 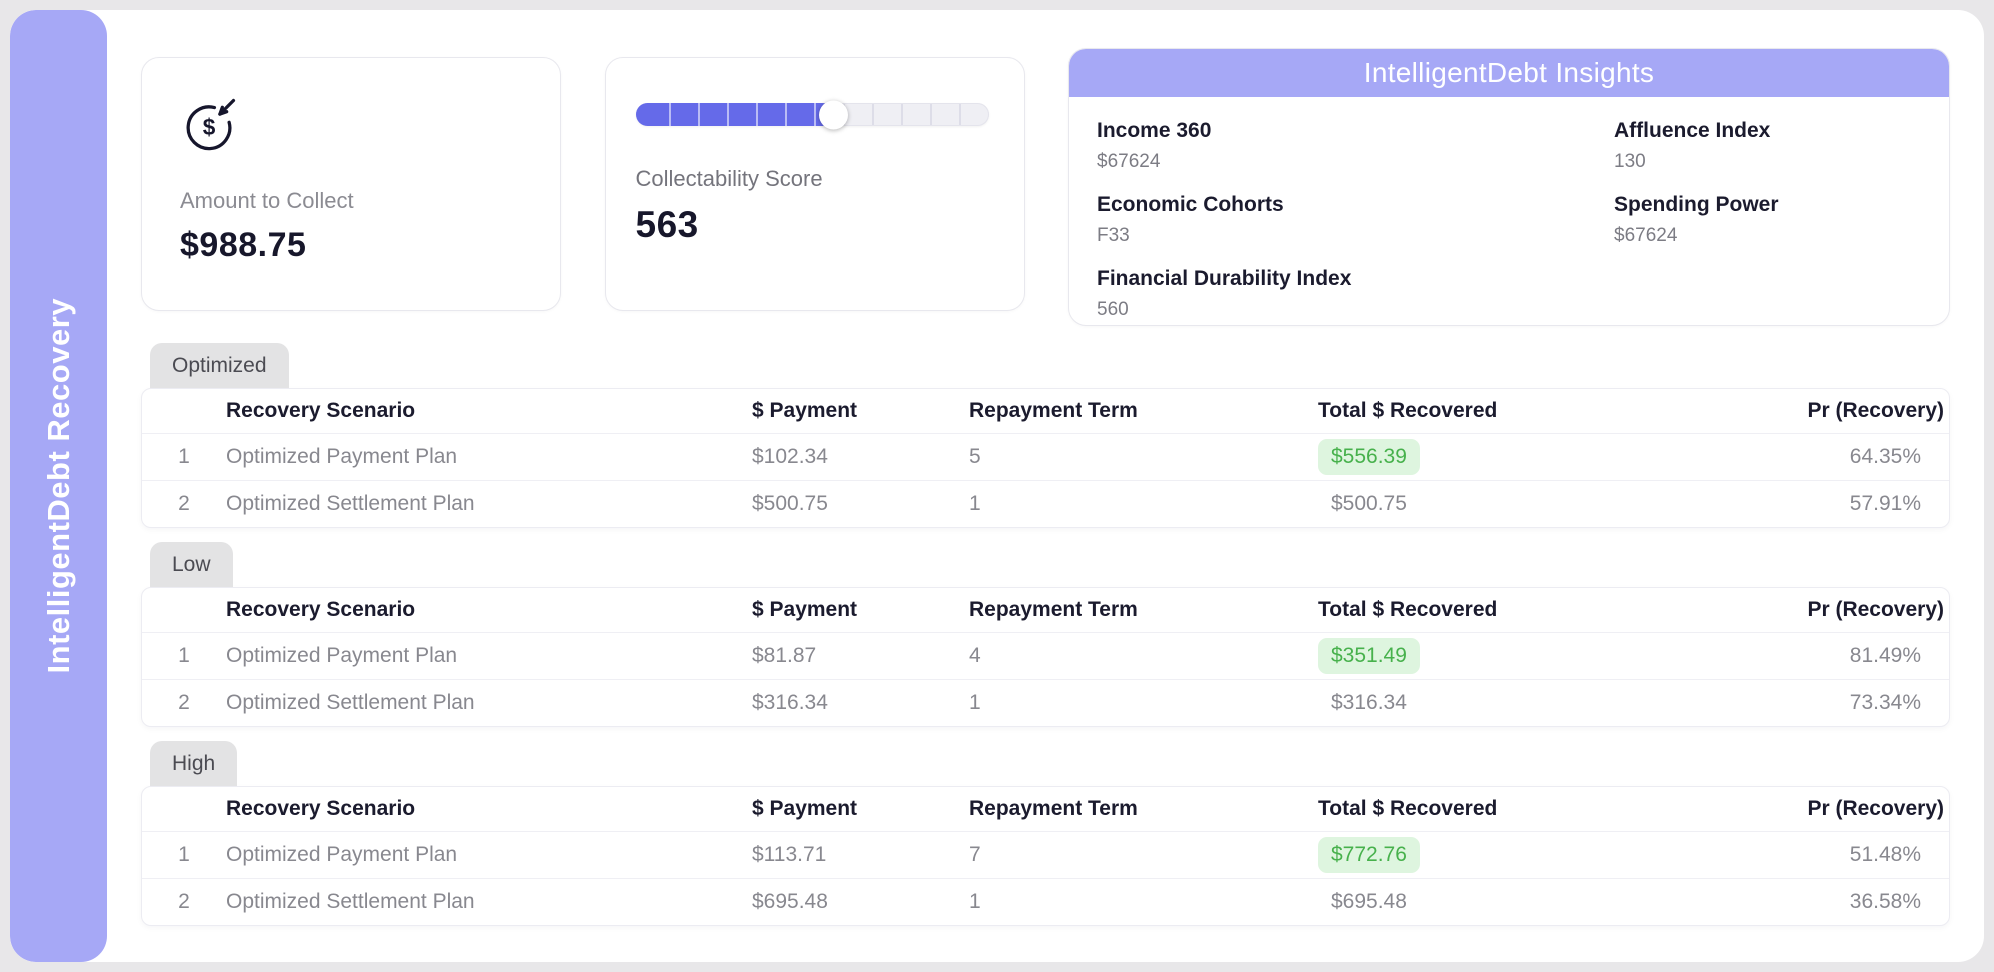 I want to click on row-pr: 36.58%, so click(x=1885, y=901).